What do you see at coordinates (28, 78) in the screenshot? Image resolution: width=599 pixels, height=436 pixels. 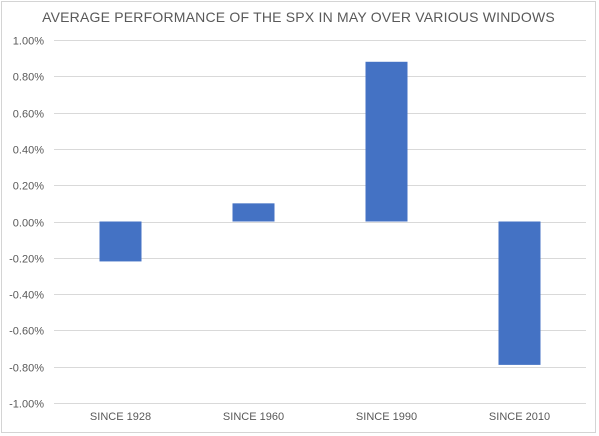 I see `y-tick-label: 0.80%` at bounding box center [28, 78].